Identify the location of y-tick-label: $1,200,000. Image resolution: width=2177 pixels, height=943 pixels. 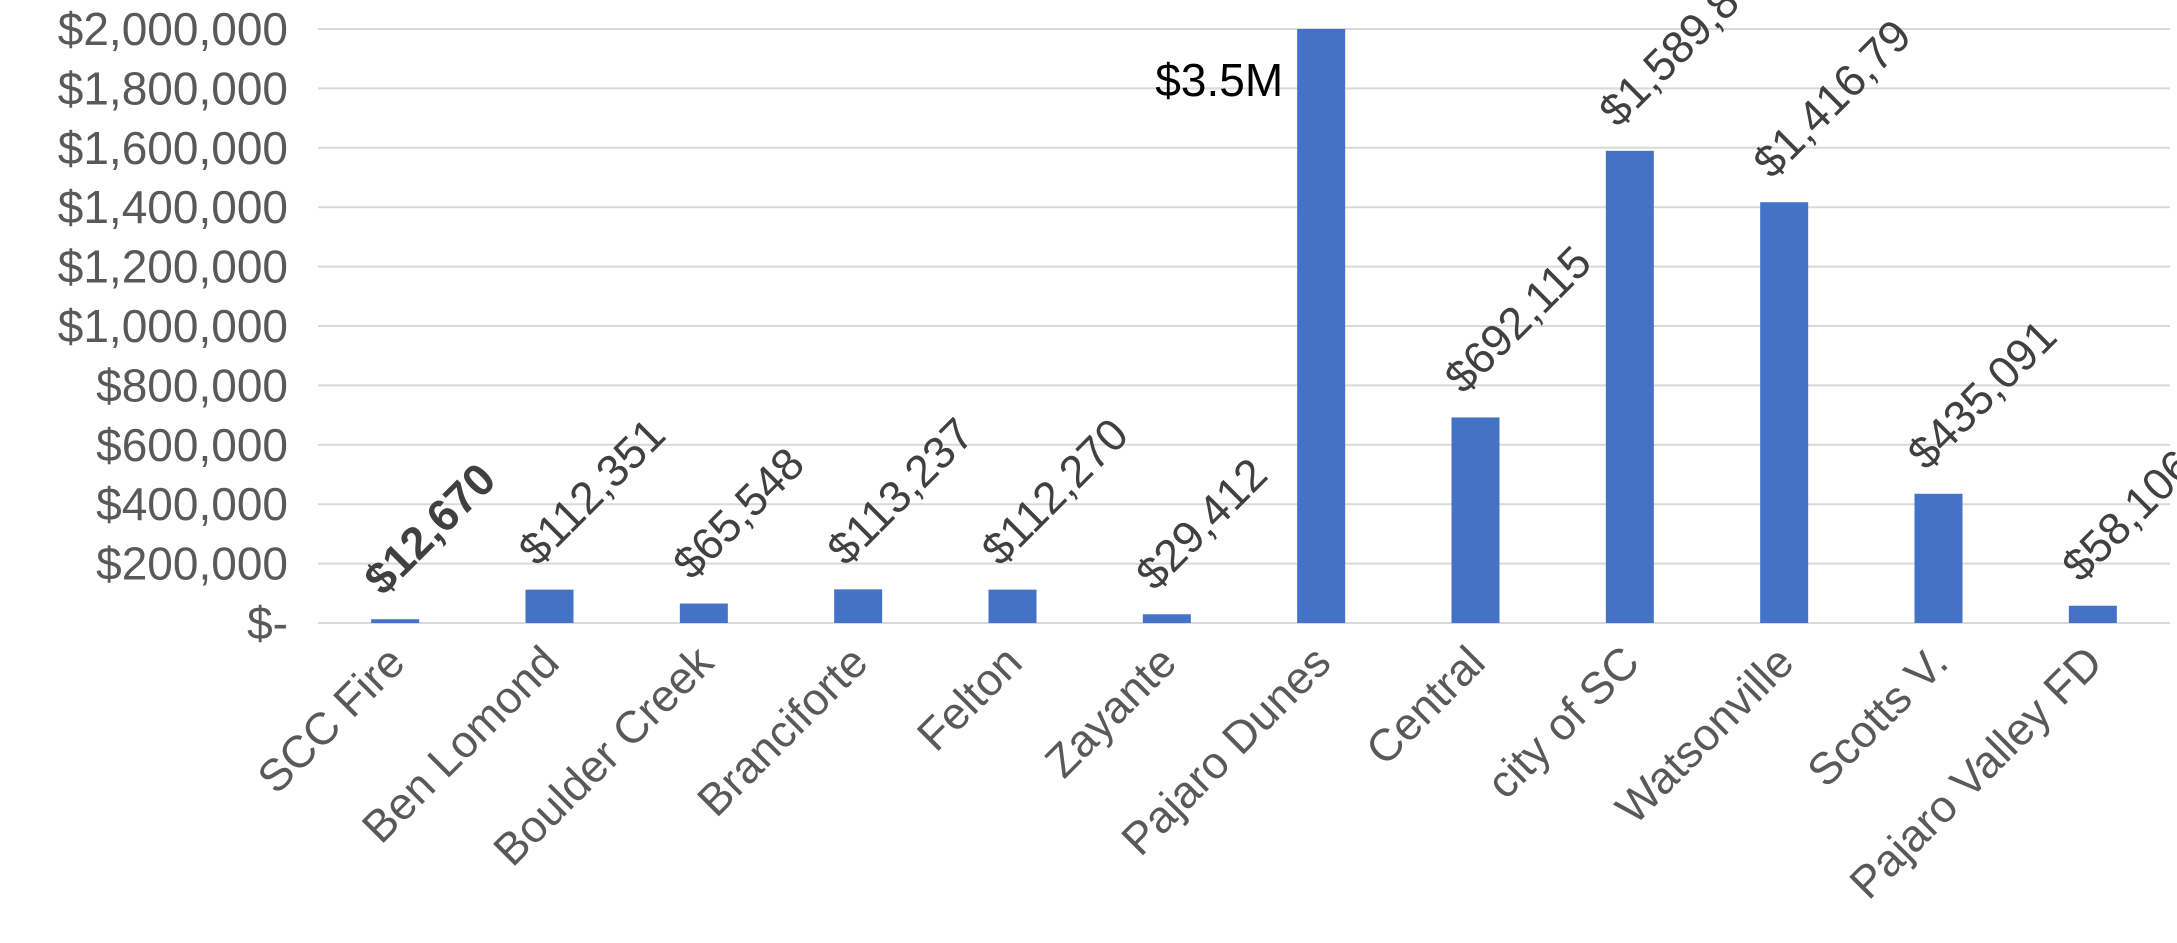
(173, 267).